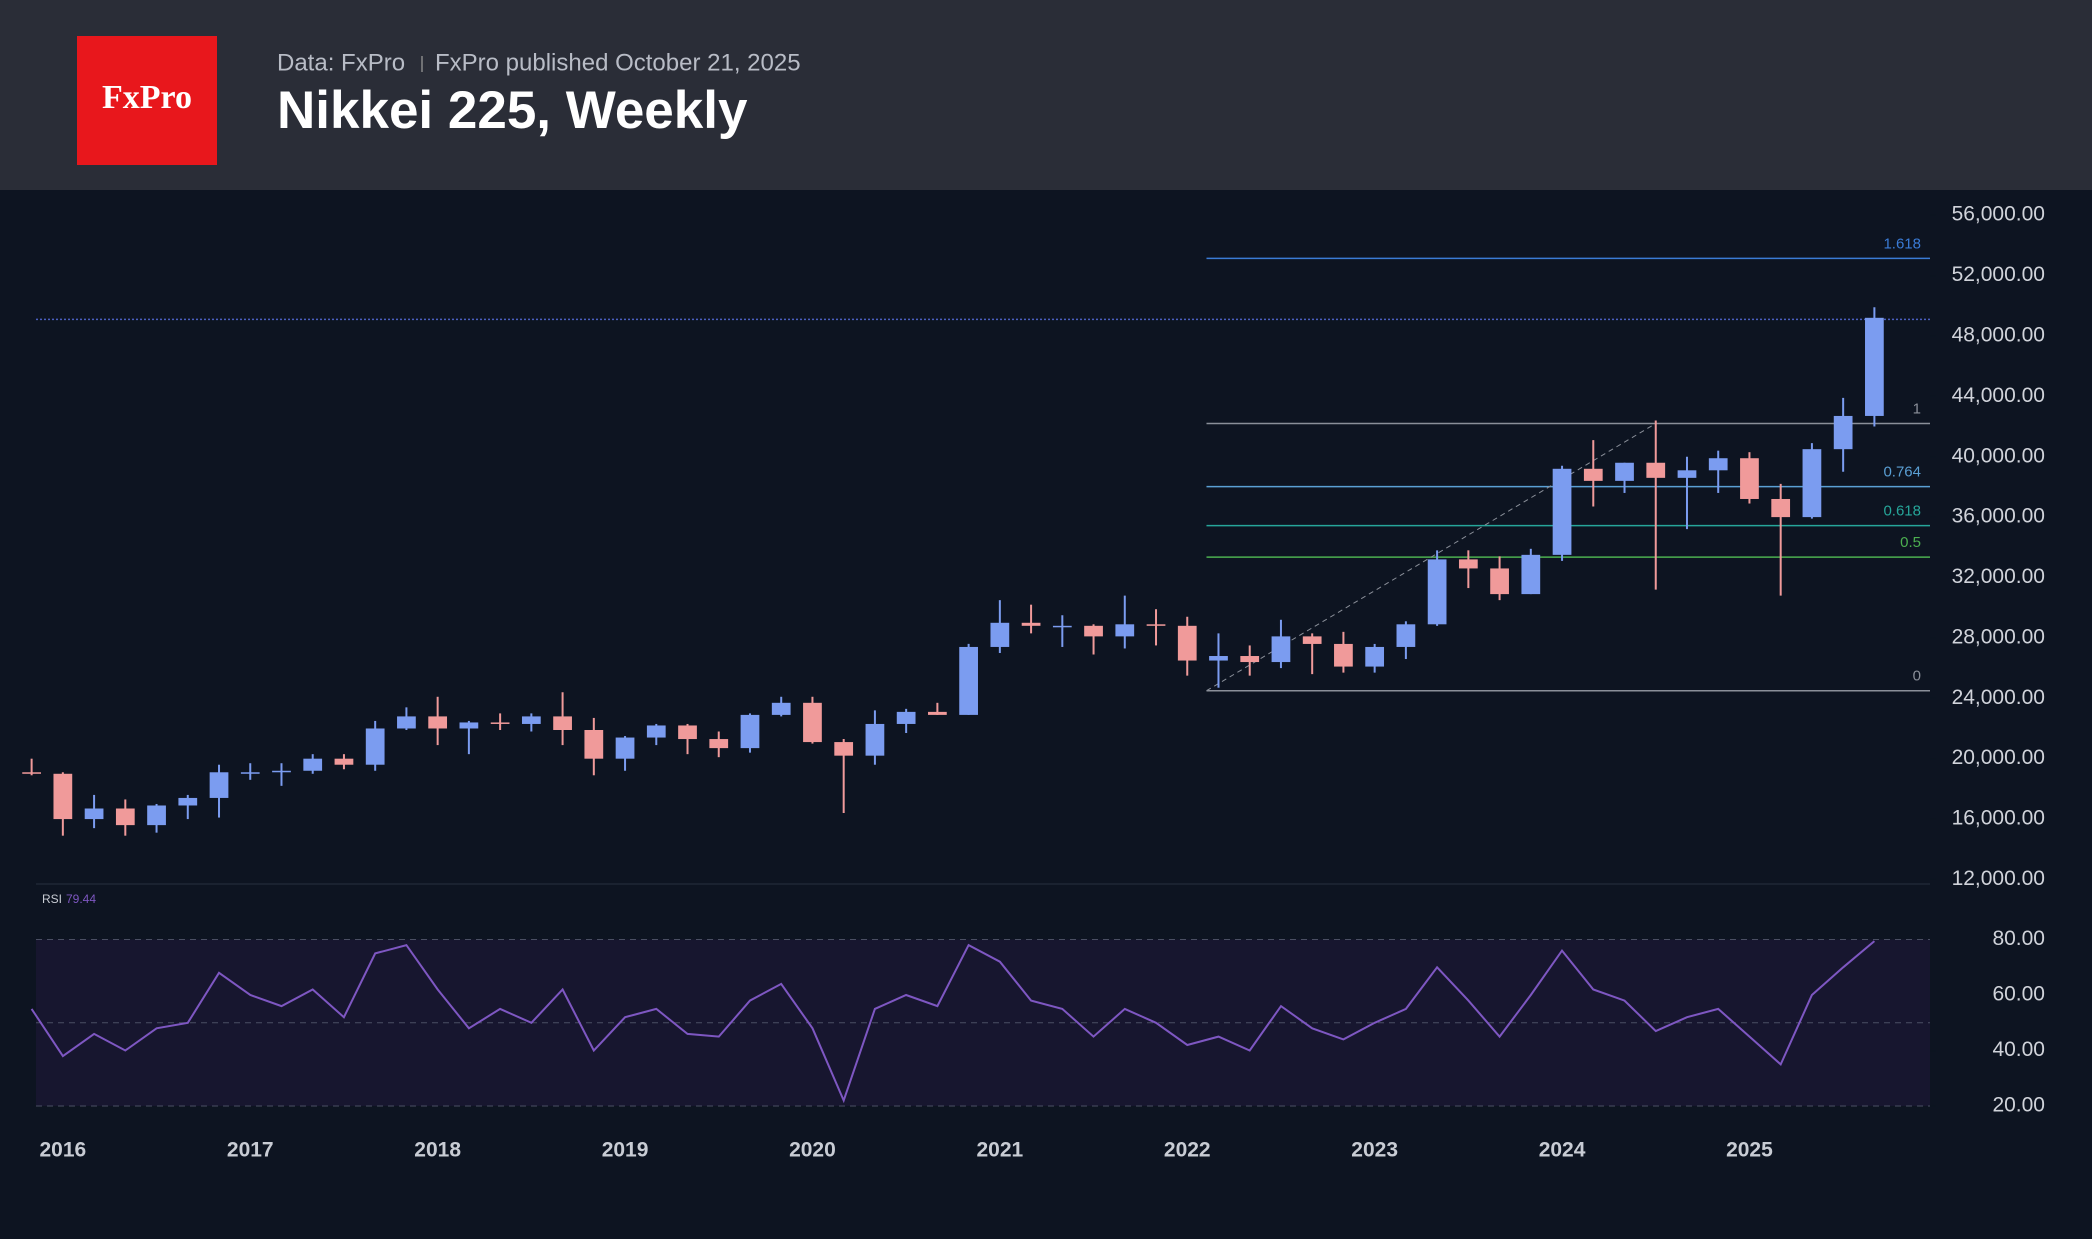  I want to click on x-tick-label: 2023, so click(1374, 1150).